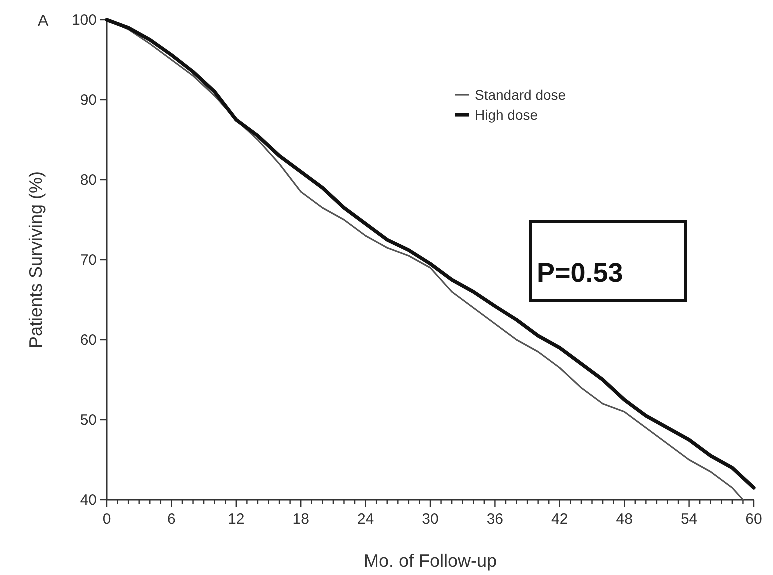 Image resolution: width=773 pixels, height=575 pixels. I want to click on x-tick-label: 48, so click(624, 519).